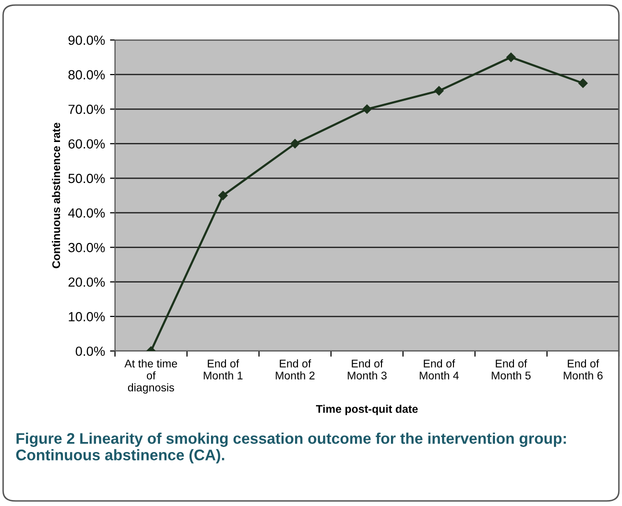 The image size is (622, 506). Describe the element at coordinates (295, 369) in the screenshot. I see `x-tick-label: End of Month 2` at that location.